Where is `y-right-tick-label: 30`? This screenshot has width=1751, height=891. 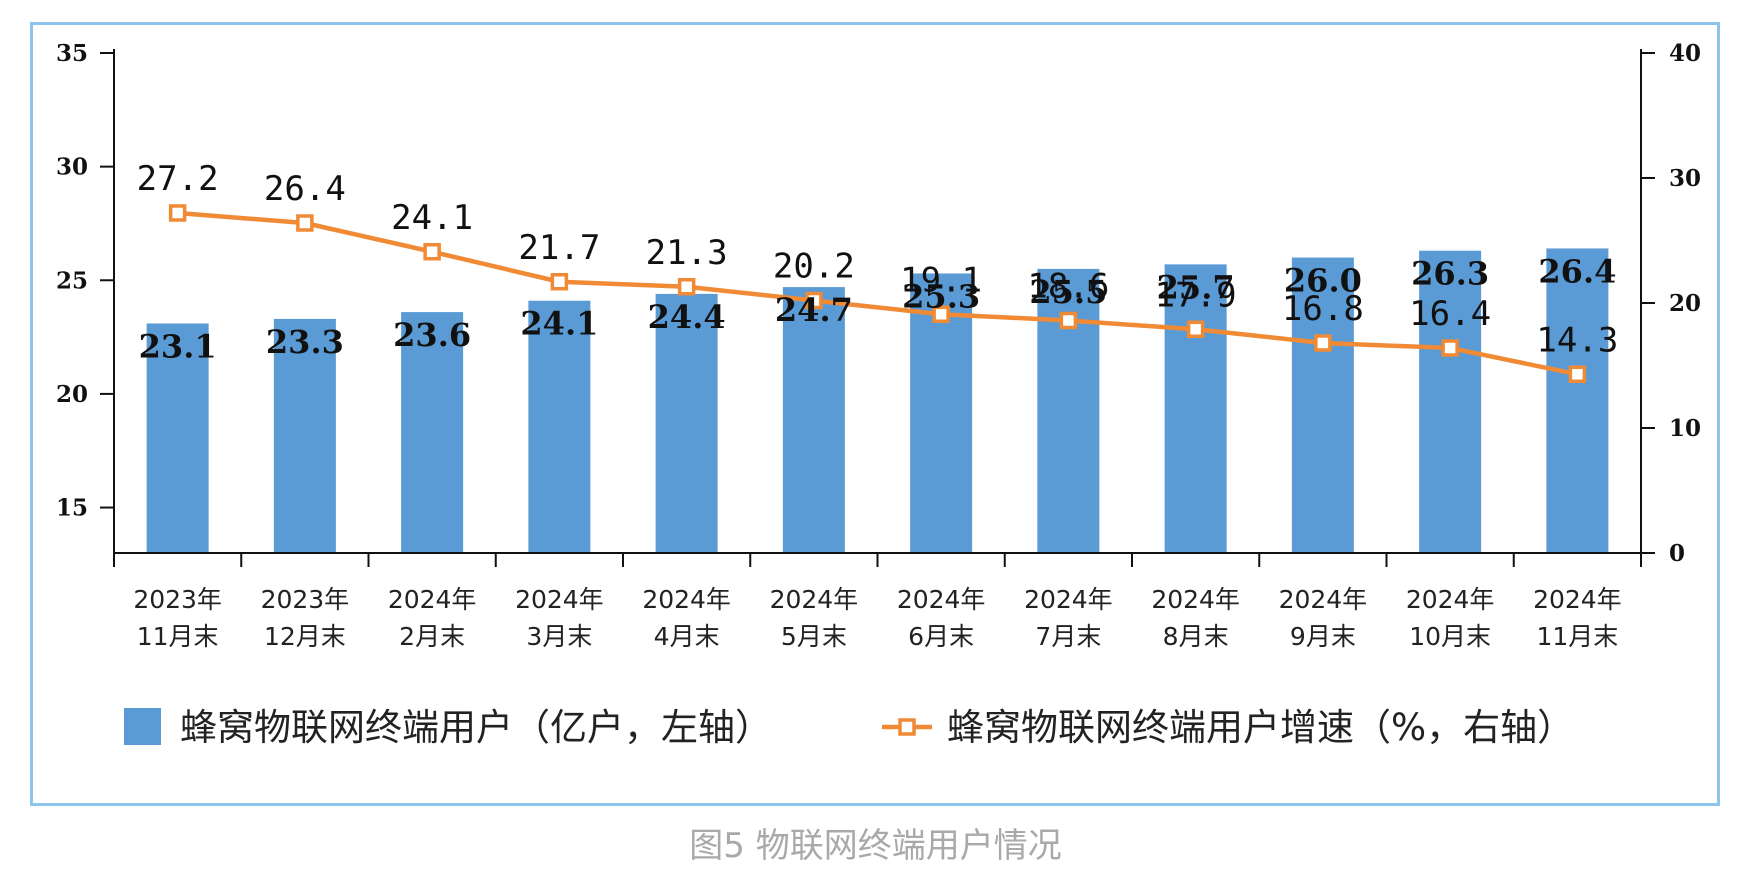
y-right-tick-label: 30 is located at coordinates (1685, 178).